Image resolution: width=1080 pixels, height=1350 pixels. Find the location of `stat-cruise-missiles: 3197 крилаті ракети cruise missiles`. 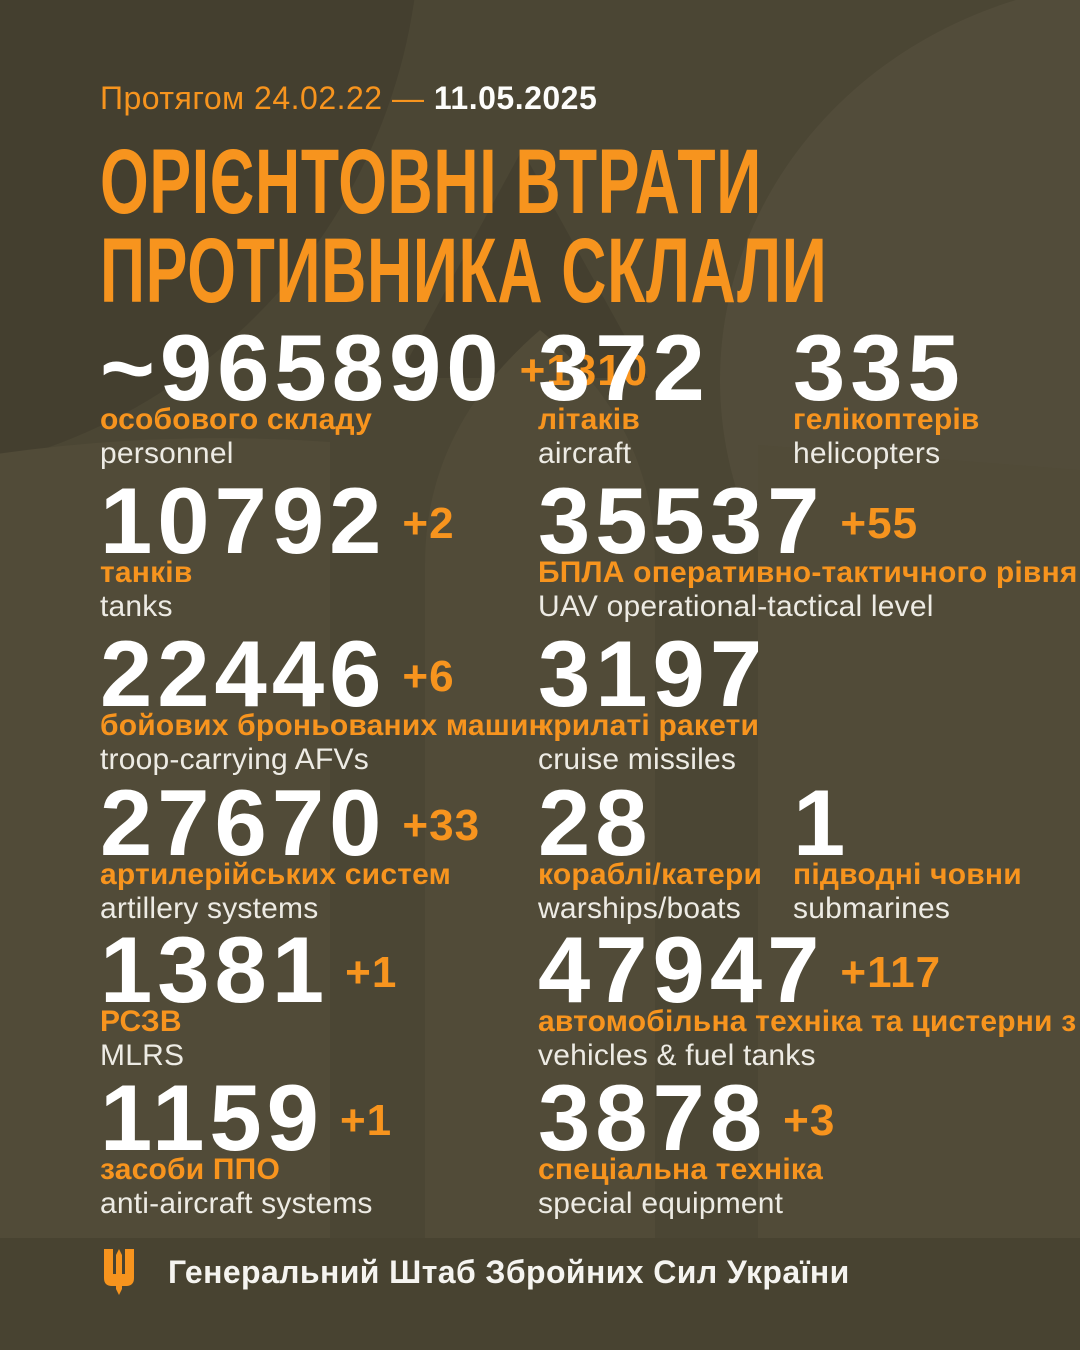

stat-cruise-missiles: 3197 крилаті ракети cruise missiles is located at coordinates (660, 702).